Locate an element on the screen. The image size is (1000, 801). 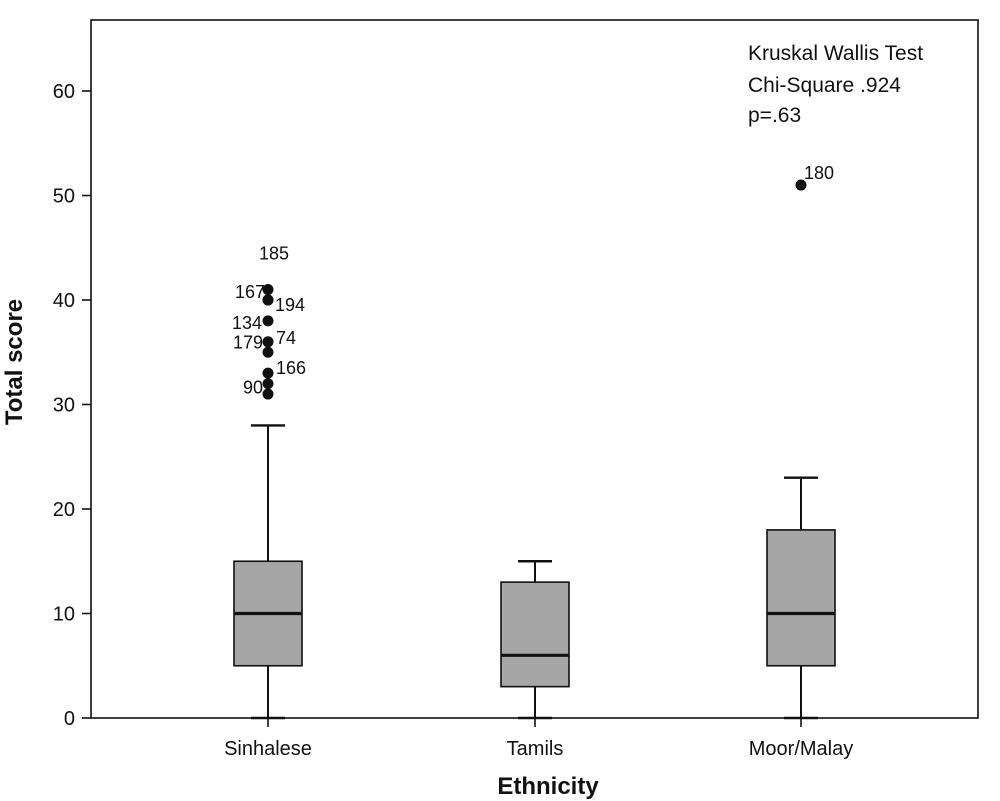
y-axis: 0 10 20 30 40 50 60 is located at coordinates (72, 405).